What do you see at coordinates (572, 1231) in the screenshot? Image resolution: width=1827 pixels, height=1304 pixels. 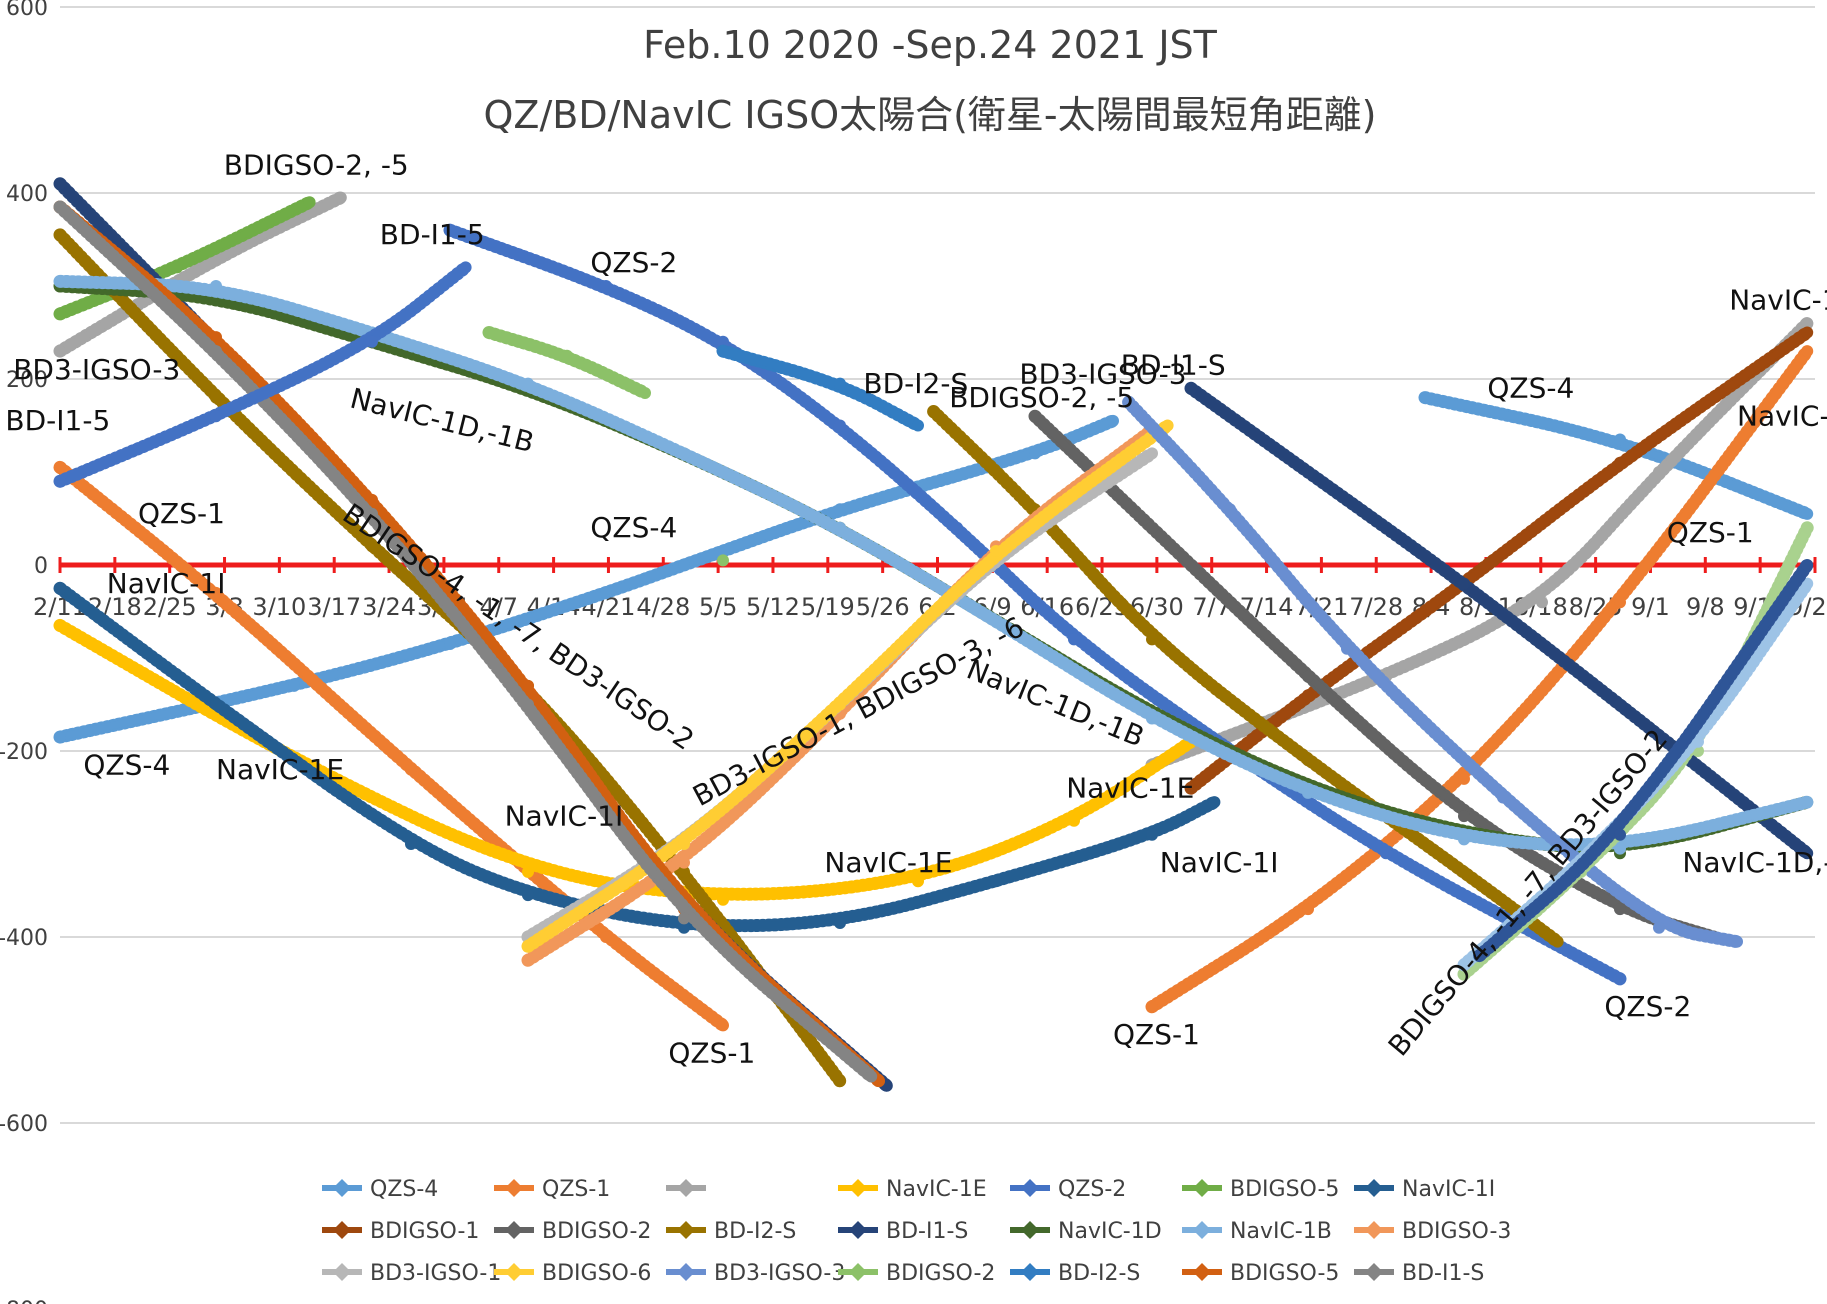 I see `legend-item: BDIGSO-2` at bounding box center [572, 1231].